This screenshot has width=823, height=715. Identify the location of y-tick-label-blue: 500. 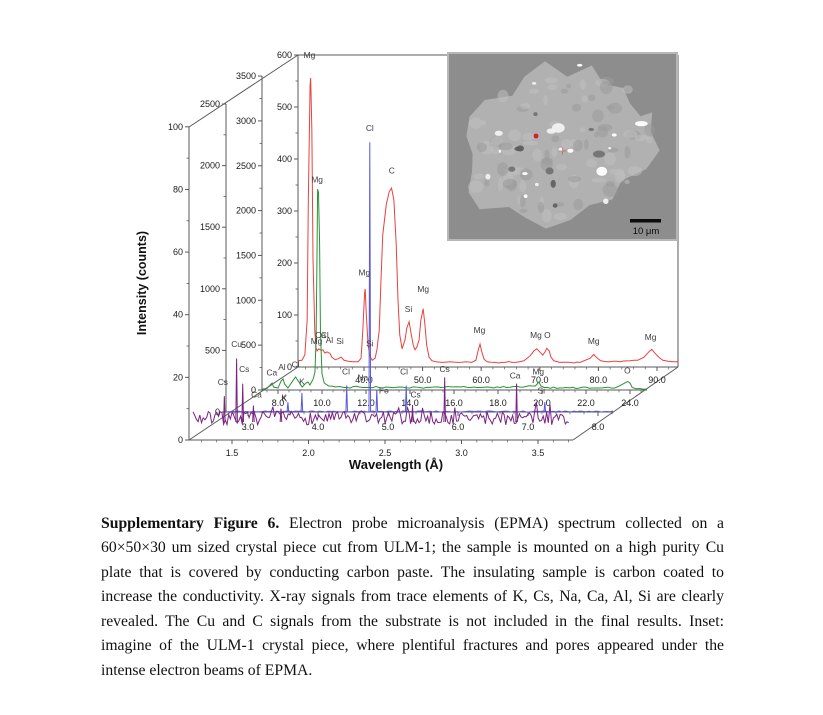
(212, 350).